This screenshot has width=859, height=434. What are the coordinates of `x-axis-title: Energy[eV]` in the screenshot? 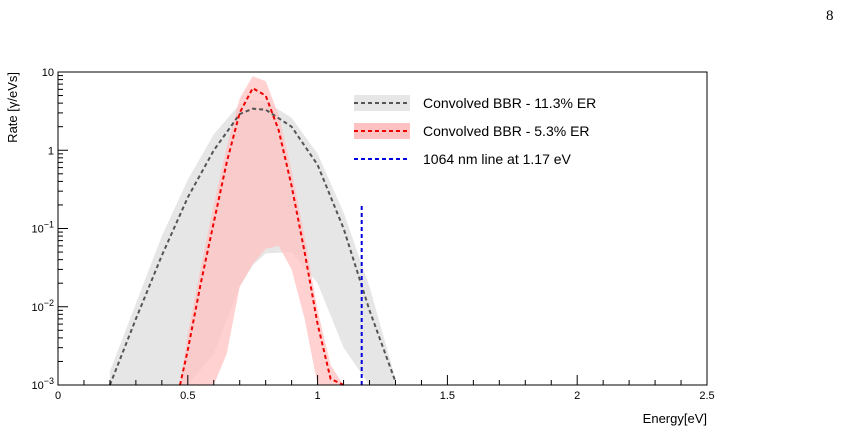 It's located at (675, 418).